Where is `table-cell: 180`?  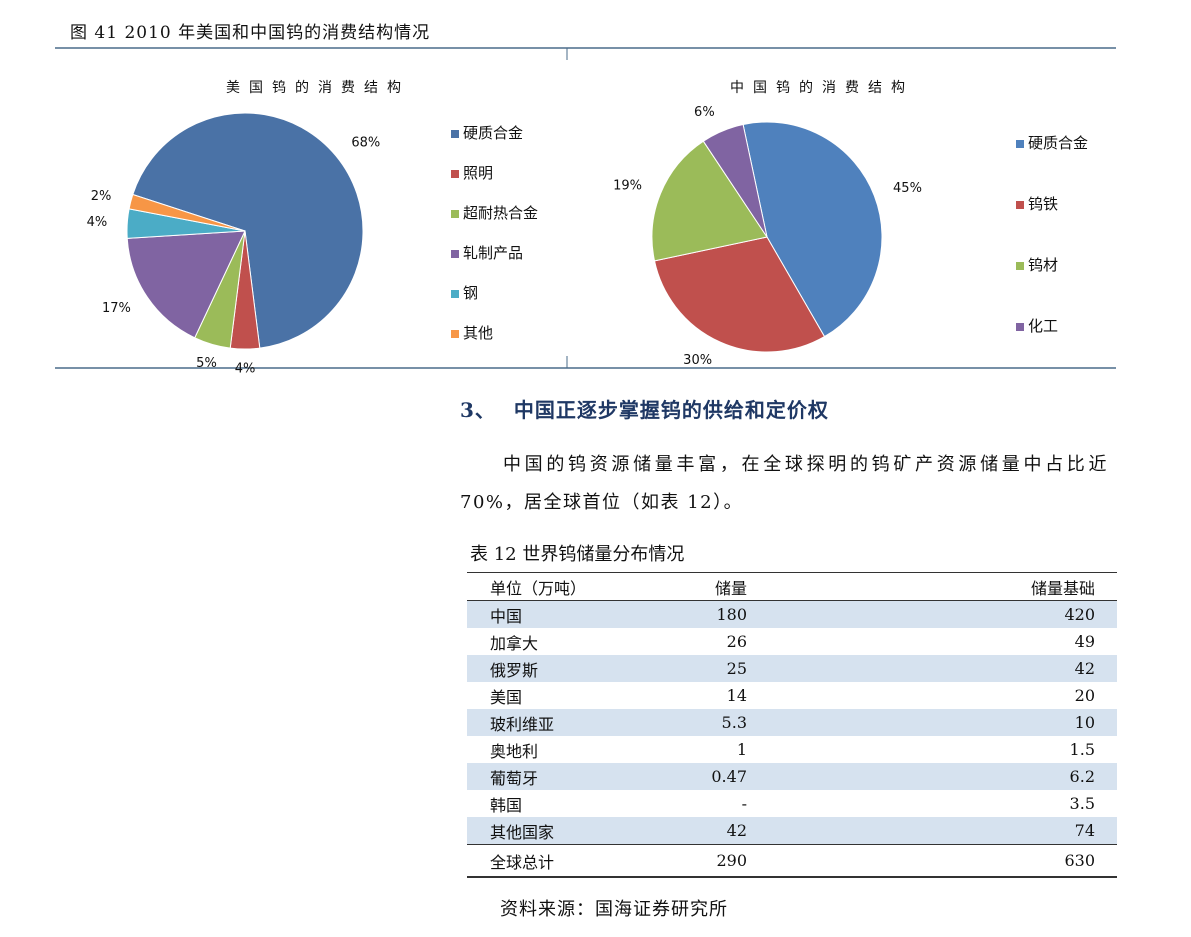 table-cell: 180 is located at coordinates (731, 614).